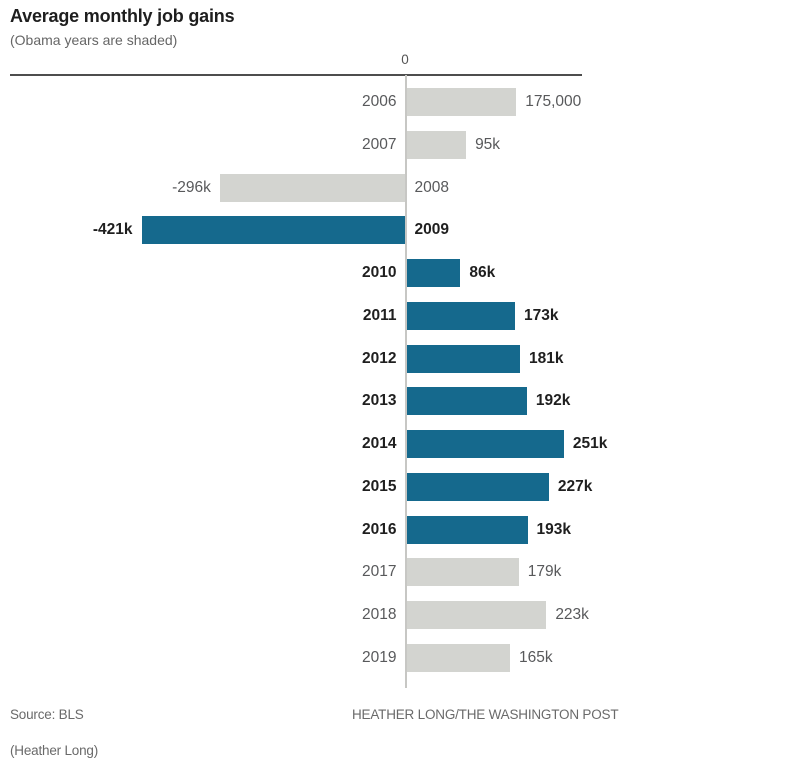 This screenshot has height=768, width=792. Describe the element at coordinates (476, 615) in the screenshot. I see `bar-2018` at that location.